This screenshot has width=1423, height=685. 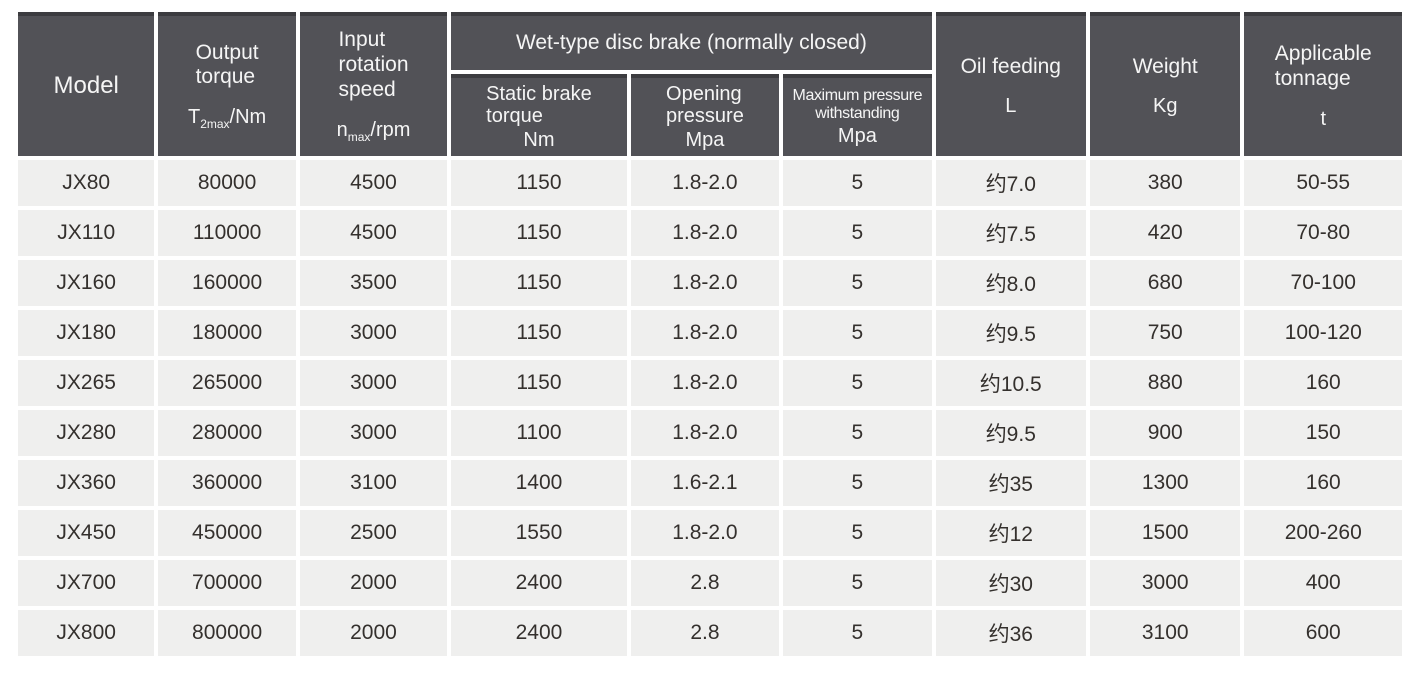 What do you see at coordinates (359, 136) in the screenshot?
I see `unit-subscript: max` at bounding box center [359, 136].